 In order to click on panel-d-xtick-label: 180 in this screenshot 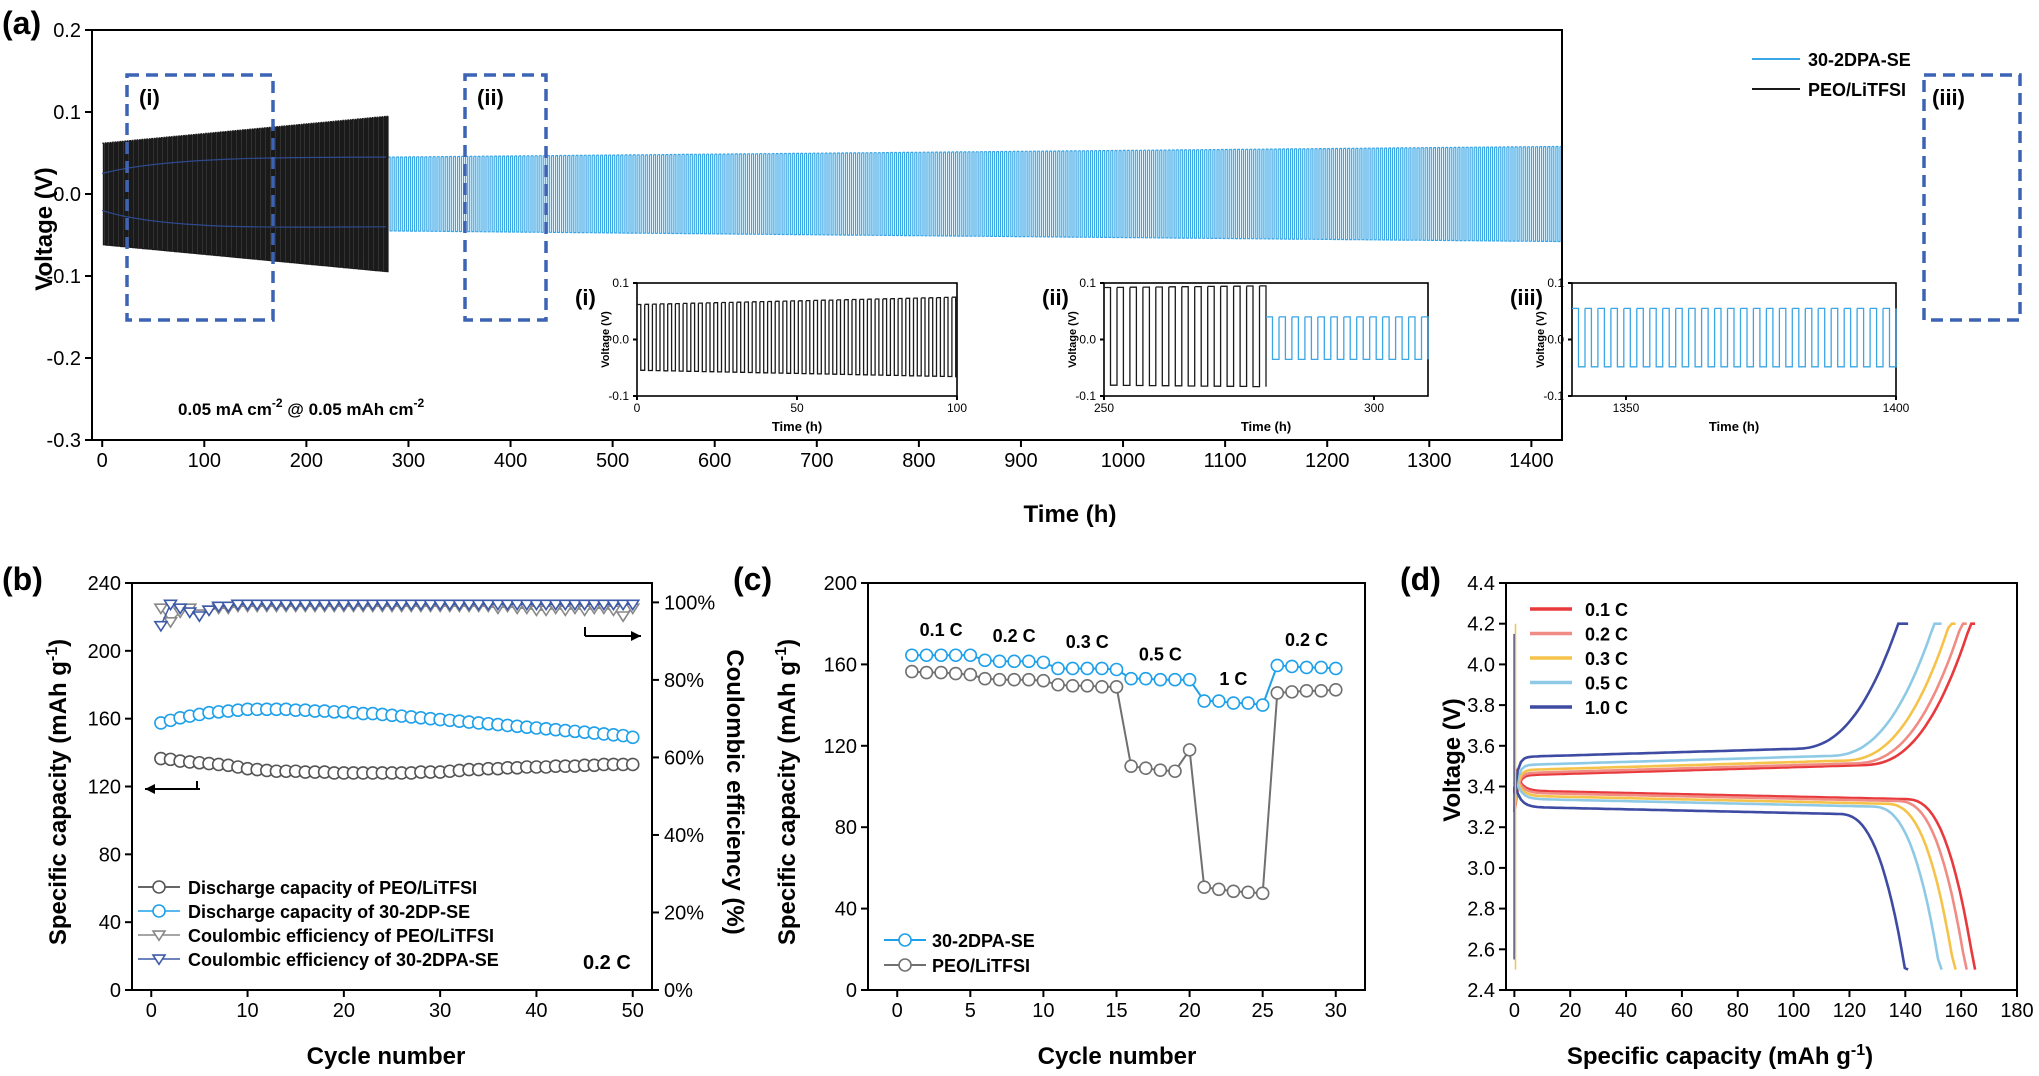, I will do `click(2016, 1011)`.